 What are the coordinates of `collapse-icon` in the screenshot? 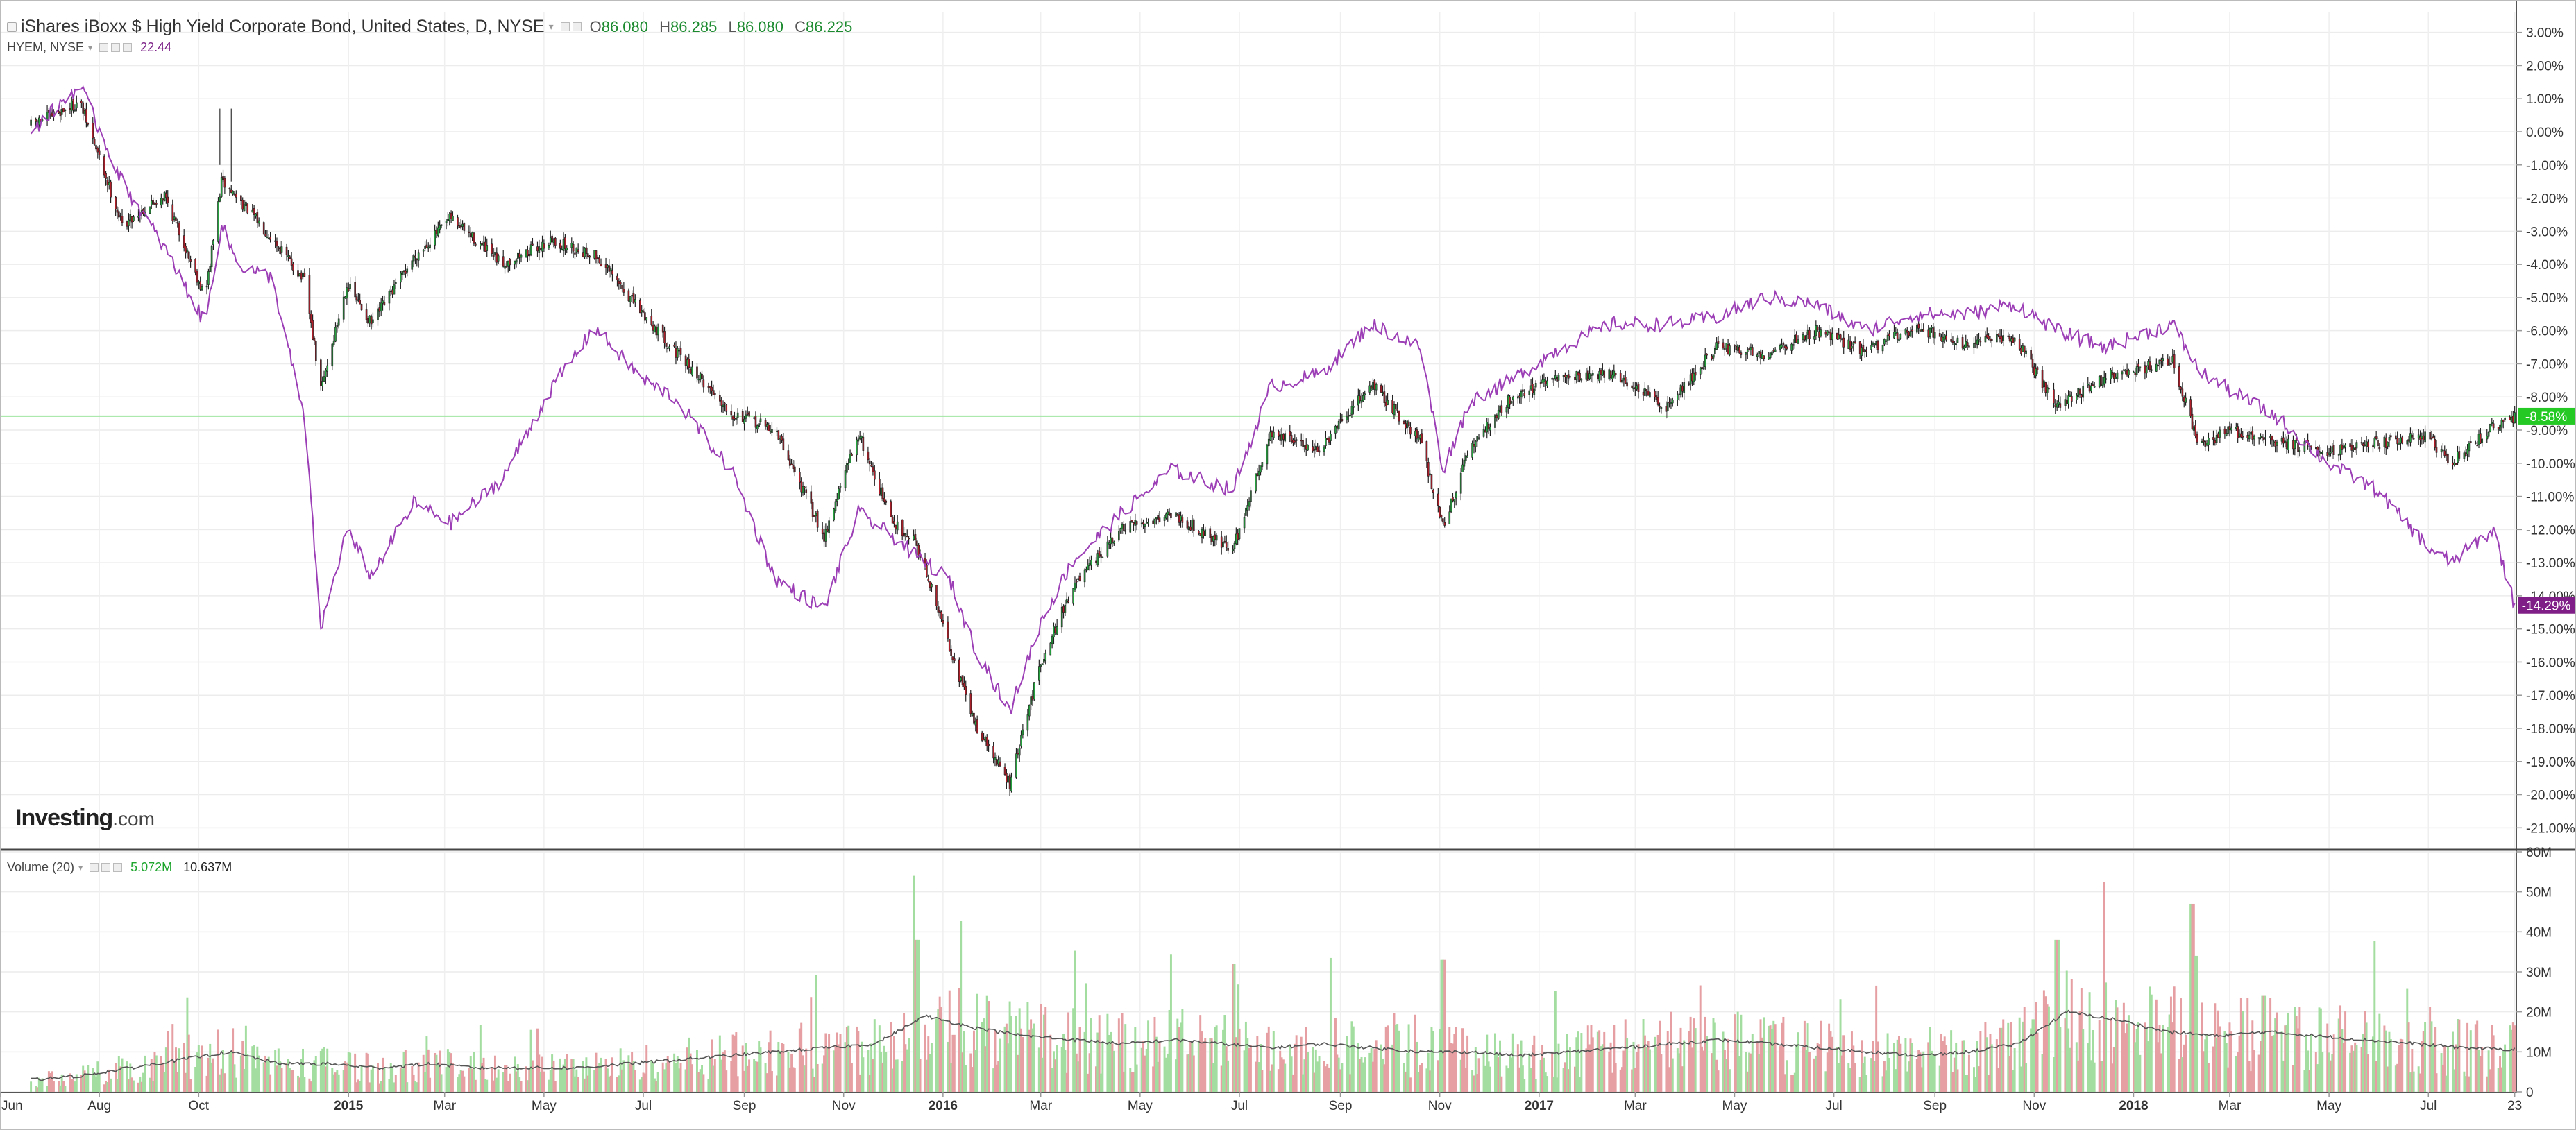 It's located at (12, 27).